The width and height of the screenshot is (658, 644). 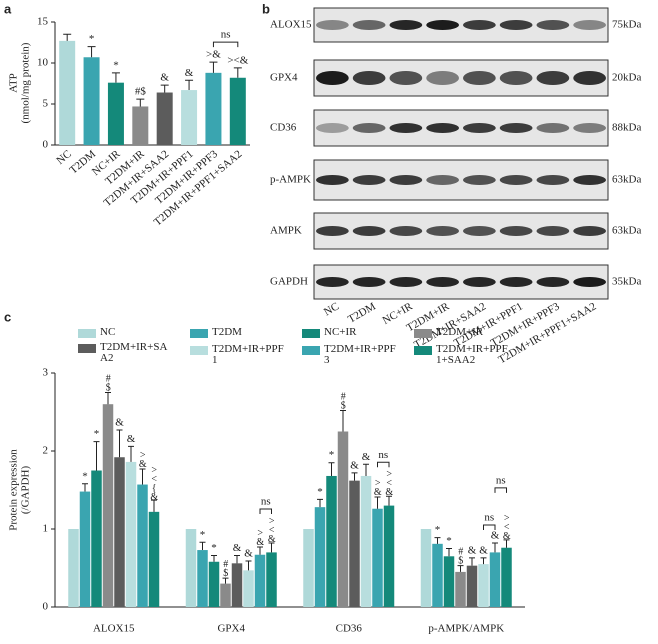 What do you see at coordinates (265, 511) in the screenshot?
I see `significance-bracket` at bounding box center [265, 511].